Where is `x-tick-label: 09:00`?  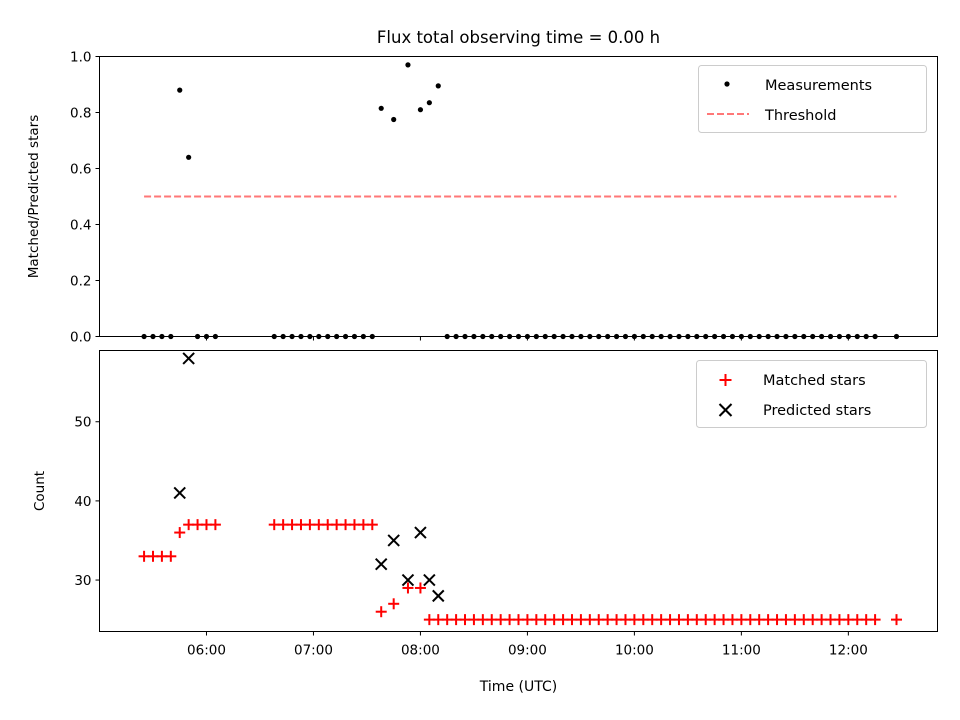
x-tick-label: 09:00 is located at coordinates (527, 651).